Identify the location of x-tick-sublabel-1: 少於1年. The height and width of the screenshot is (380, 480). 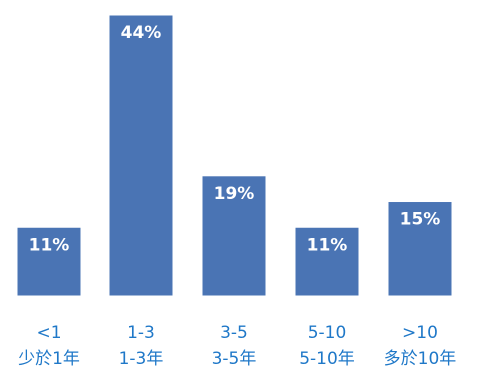
(49, 359).